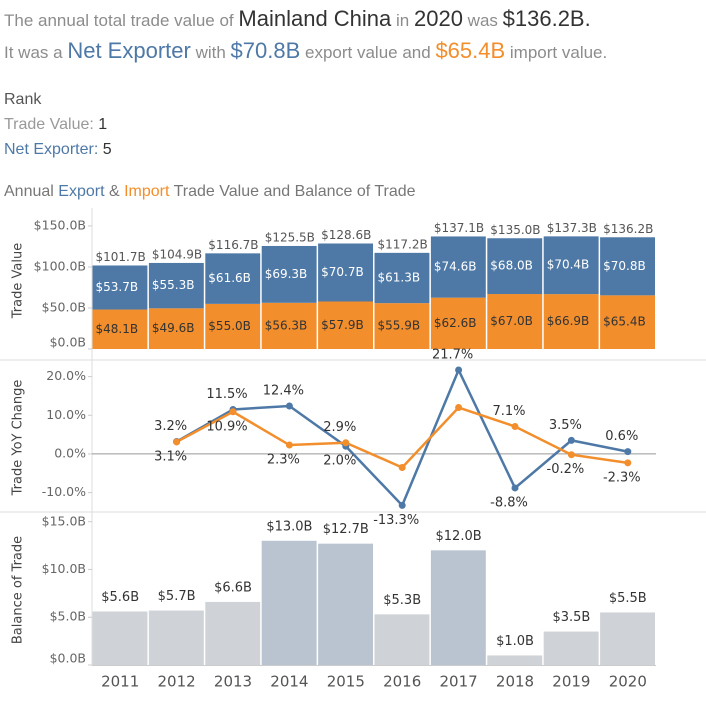  What do you see at coordinates (558, 52) in the screenshot?
I see `text: import value.` at bounding box center [558, 52].